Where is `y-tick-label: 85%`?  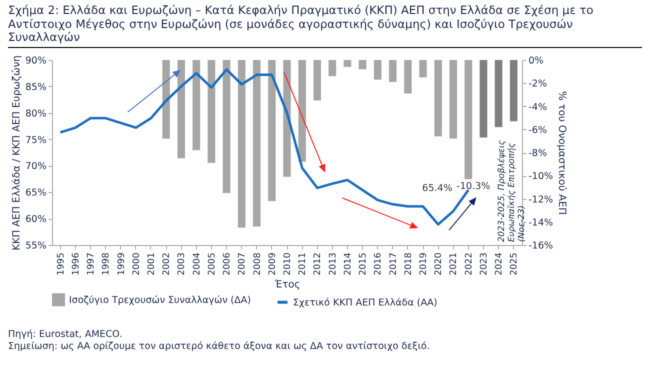 y-tick-label: 85% is located at coordinates (35, 86).